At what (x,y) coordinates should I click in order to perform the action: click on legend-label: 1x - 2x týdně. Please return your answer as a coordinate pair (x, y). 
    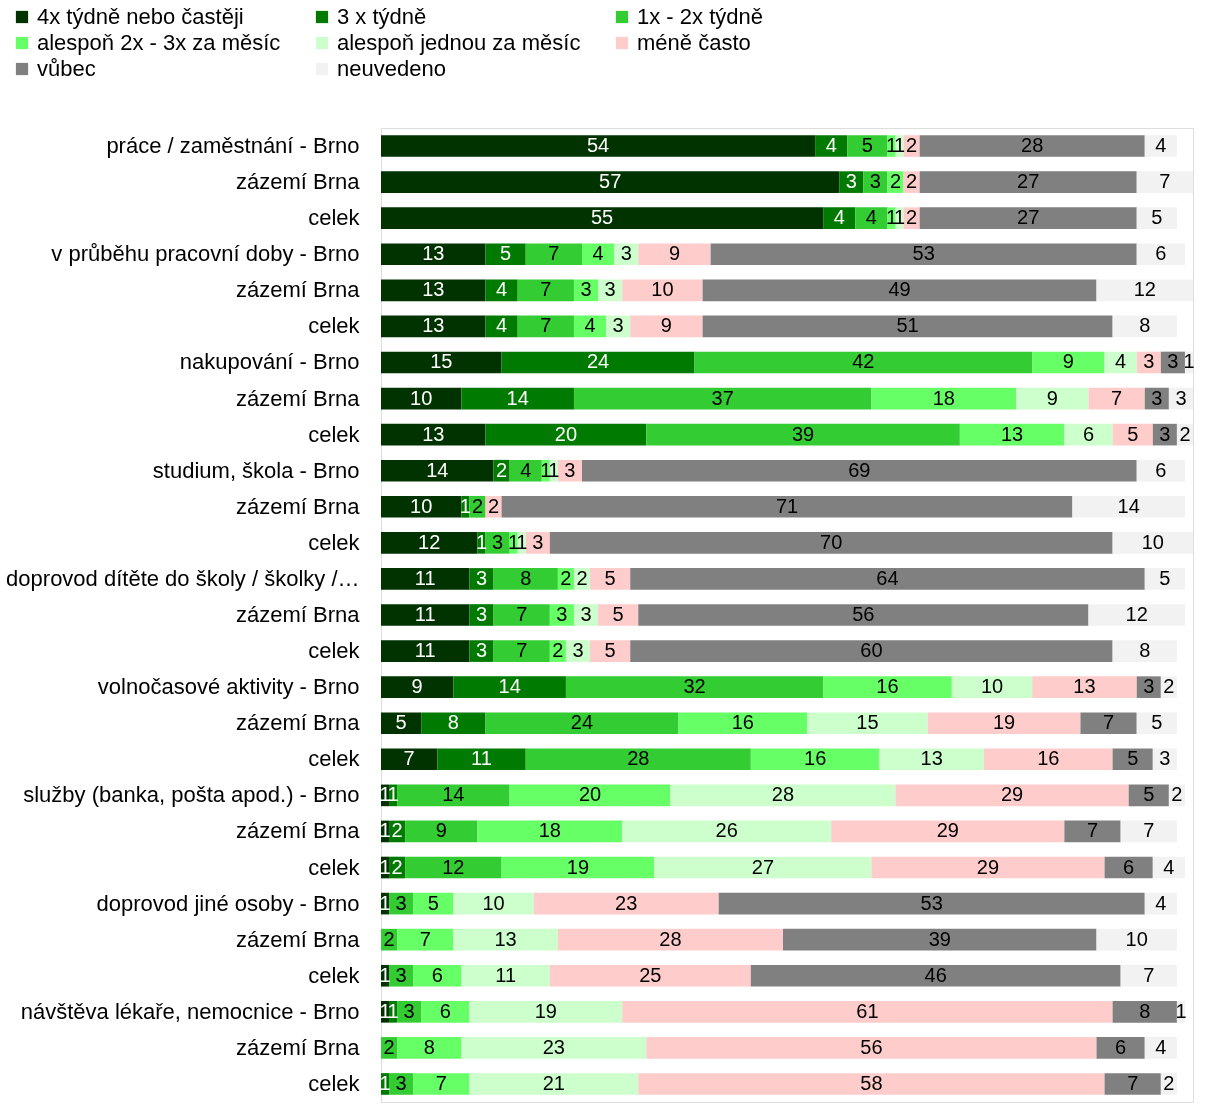
    Looking at the image, I should click on (700, 16).